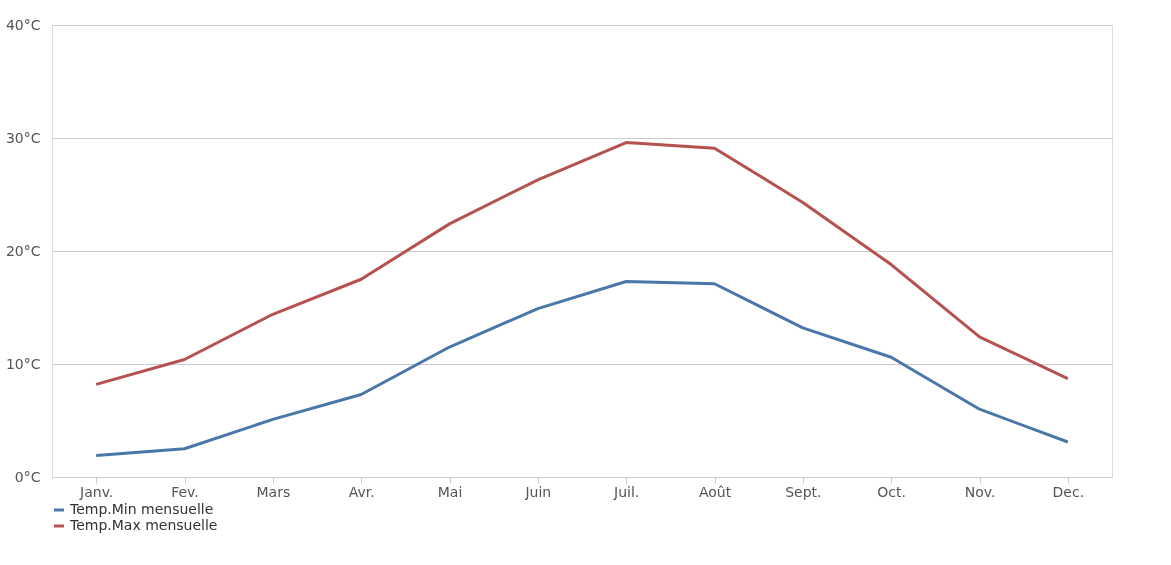 This screenshot has width=1171, height=565. Describe the element at coordinates (27, 476) in the screenshot. I see `y-tick-label: 0°C` at that location.